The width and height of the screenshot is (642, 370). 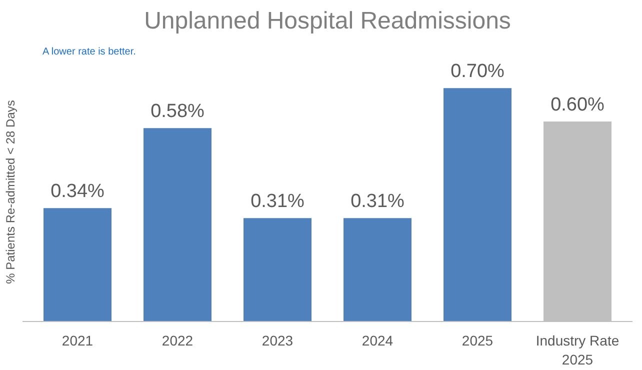 What do you see at coordinates (178, 340) in the screenshot?
I see `x-tick-label: 2022` at bounding box center [178, 340].